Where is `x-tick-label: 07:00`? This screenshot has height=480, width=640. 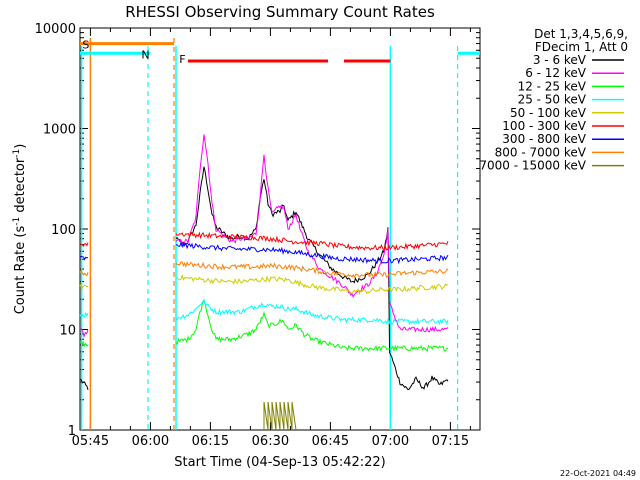
x-tick-label: 07:00 is located at coordinates (390, 441).